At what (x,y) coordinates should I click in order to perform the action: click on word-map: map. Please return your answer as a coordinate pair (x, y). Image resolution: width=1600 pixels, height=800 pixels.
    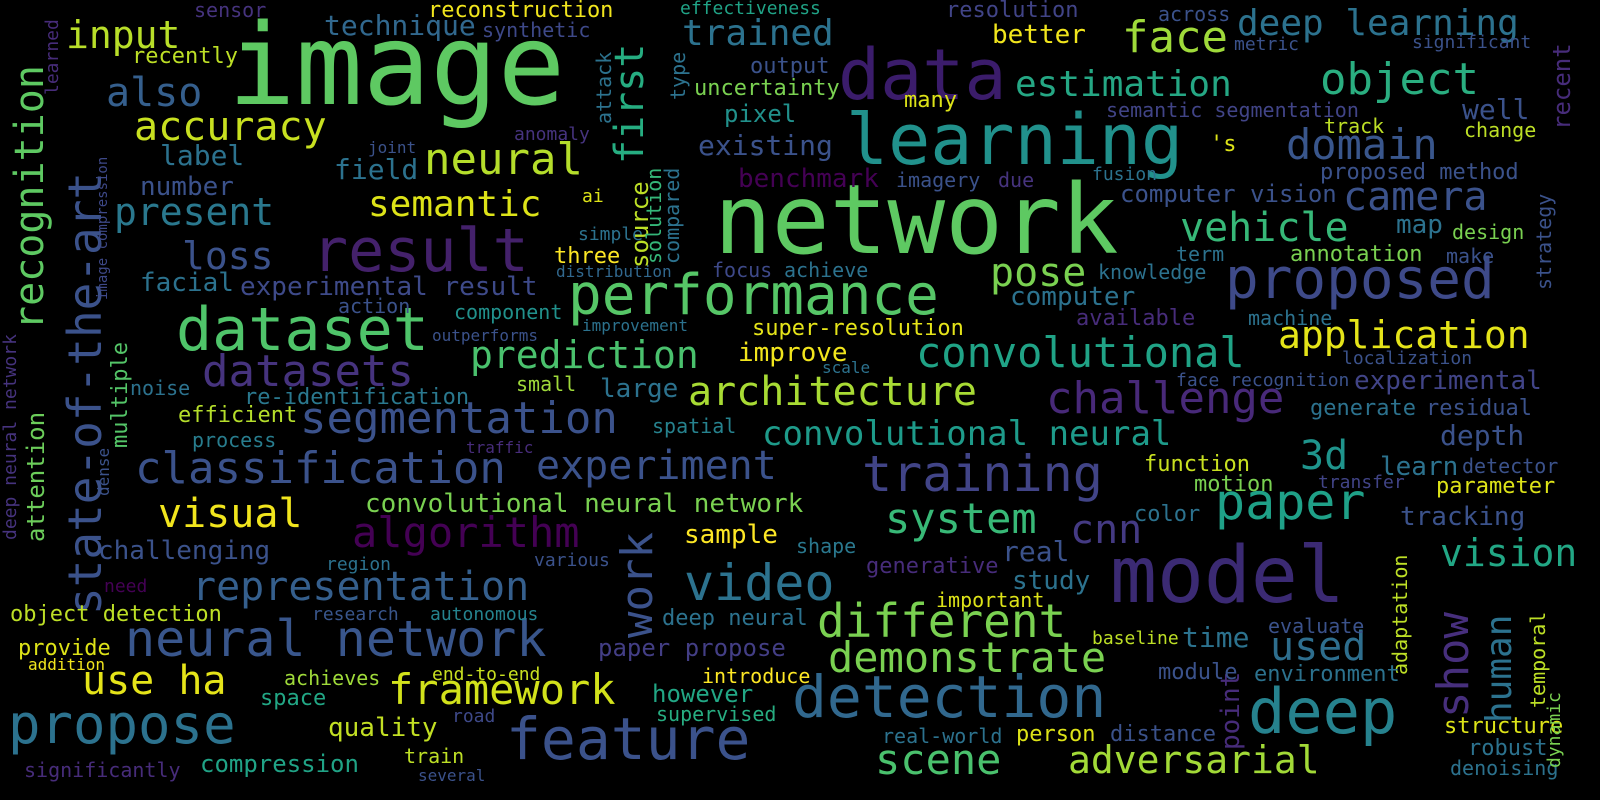
    Looking at the image, I should click on (1419, 225).